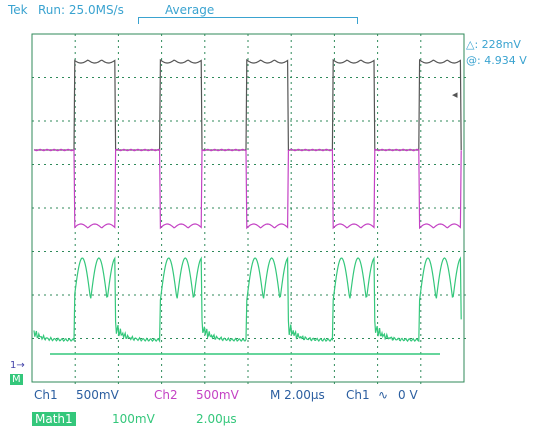 This screenshot has height=434, width=544. What do you see at coordinates (18, 10) in the screenshot?
I see `brand-label: Tek` at bounding box center [18, 10].